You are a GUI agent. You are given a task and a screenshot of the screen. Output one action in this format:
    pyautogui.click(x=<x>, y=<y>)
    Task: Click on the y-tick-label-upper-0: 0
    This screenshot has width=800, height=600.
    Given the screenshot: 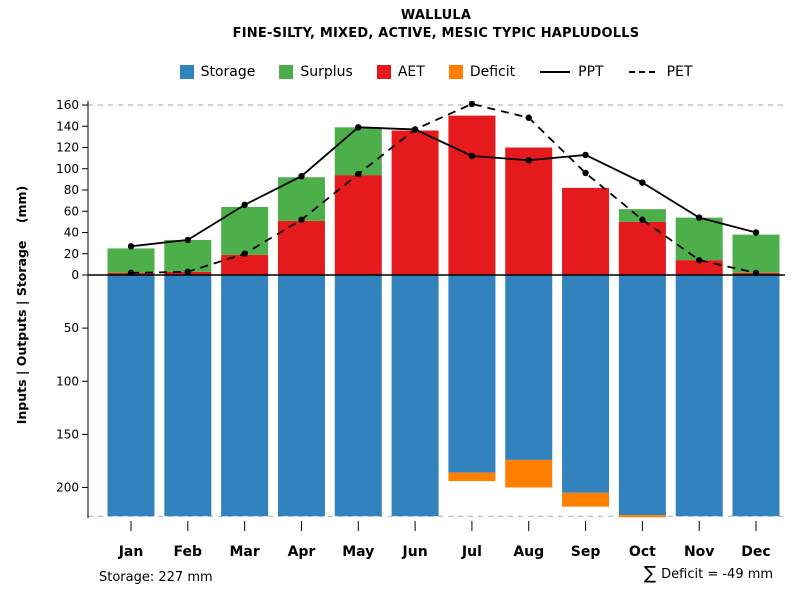 What is the action you would take?
    pyautogui.click(x=75, y=275)
    